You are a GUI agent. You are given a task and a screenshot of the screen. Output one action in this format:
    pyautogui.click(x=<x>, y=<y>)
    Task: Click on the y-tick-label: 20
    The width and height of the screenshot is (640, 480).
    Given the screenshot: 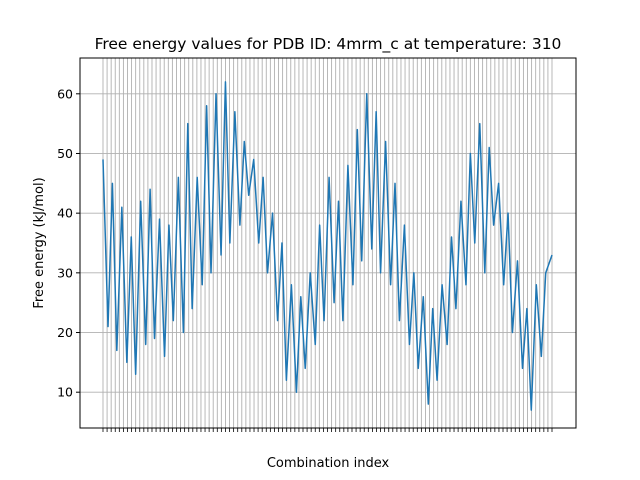 What is the action you would take?
    pyautogui.click(x=65, y=332)
    